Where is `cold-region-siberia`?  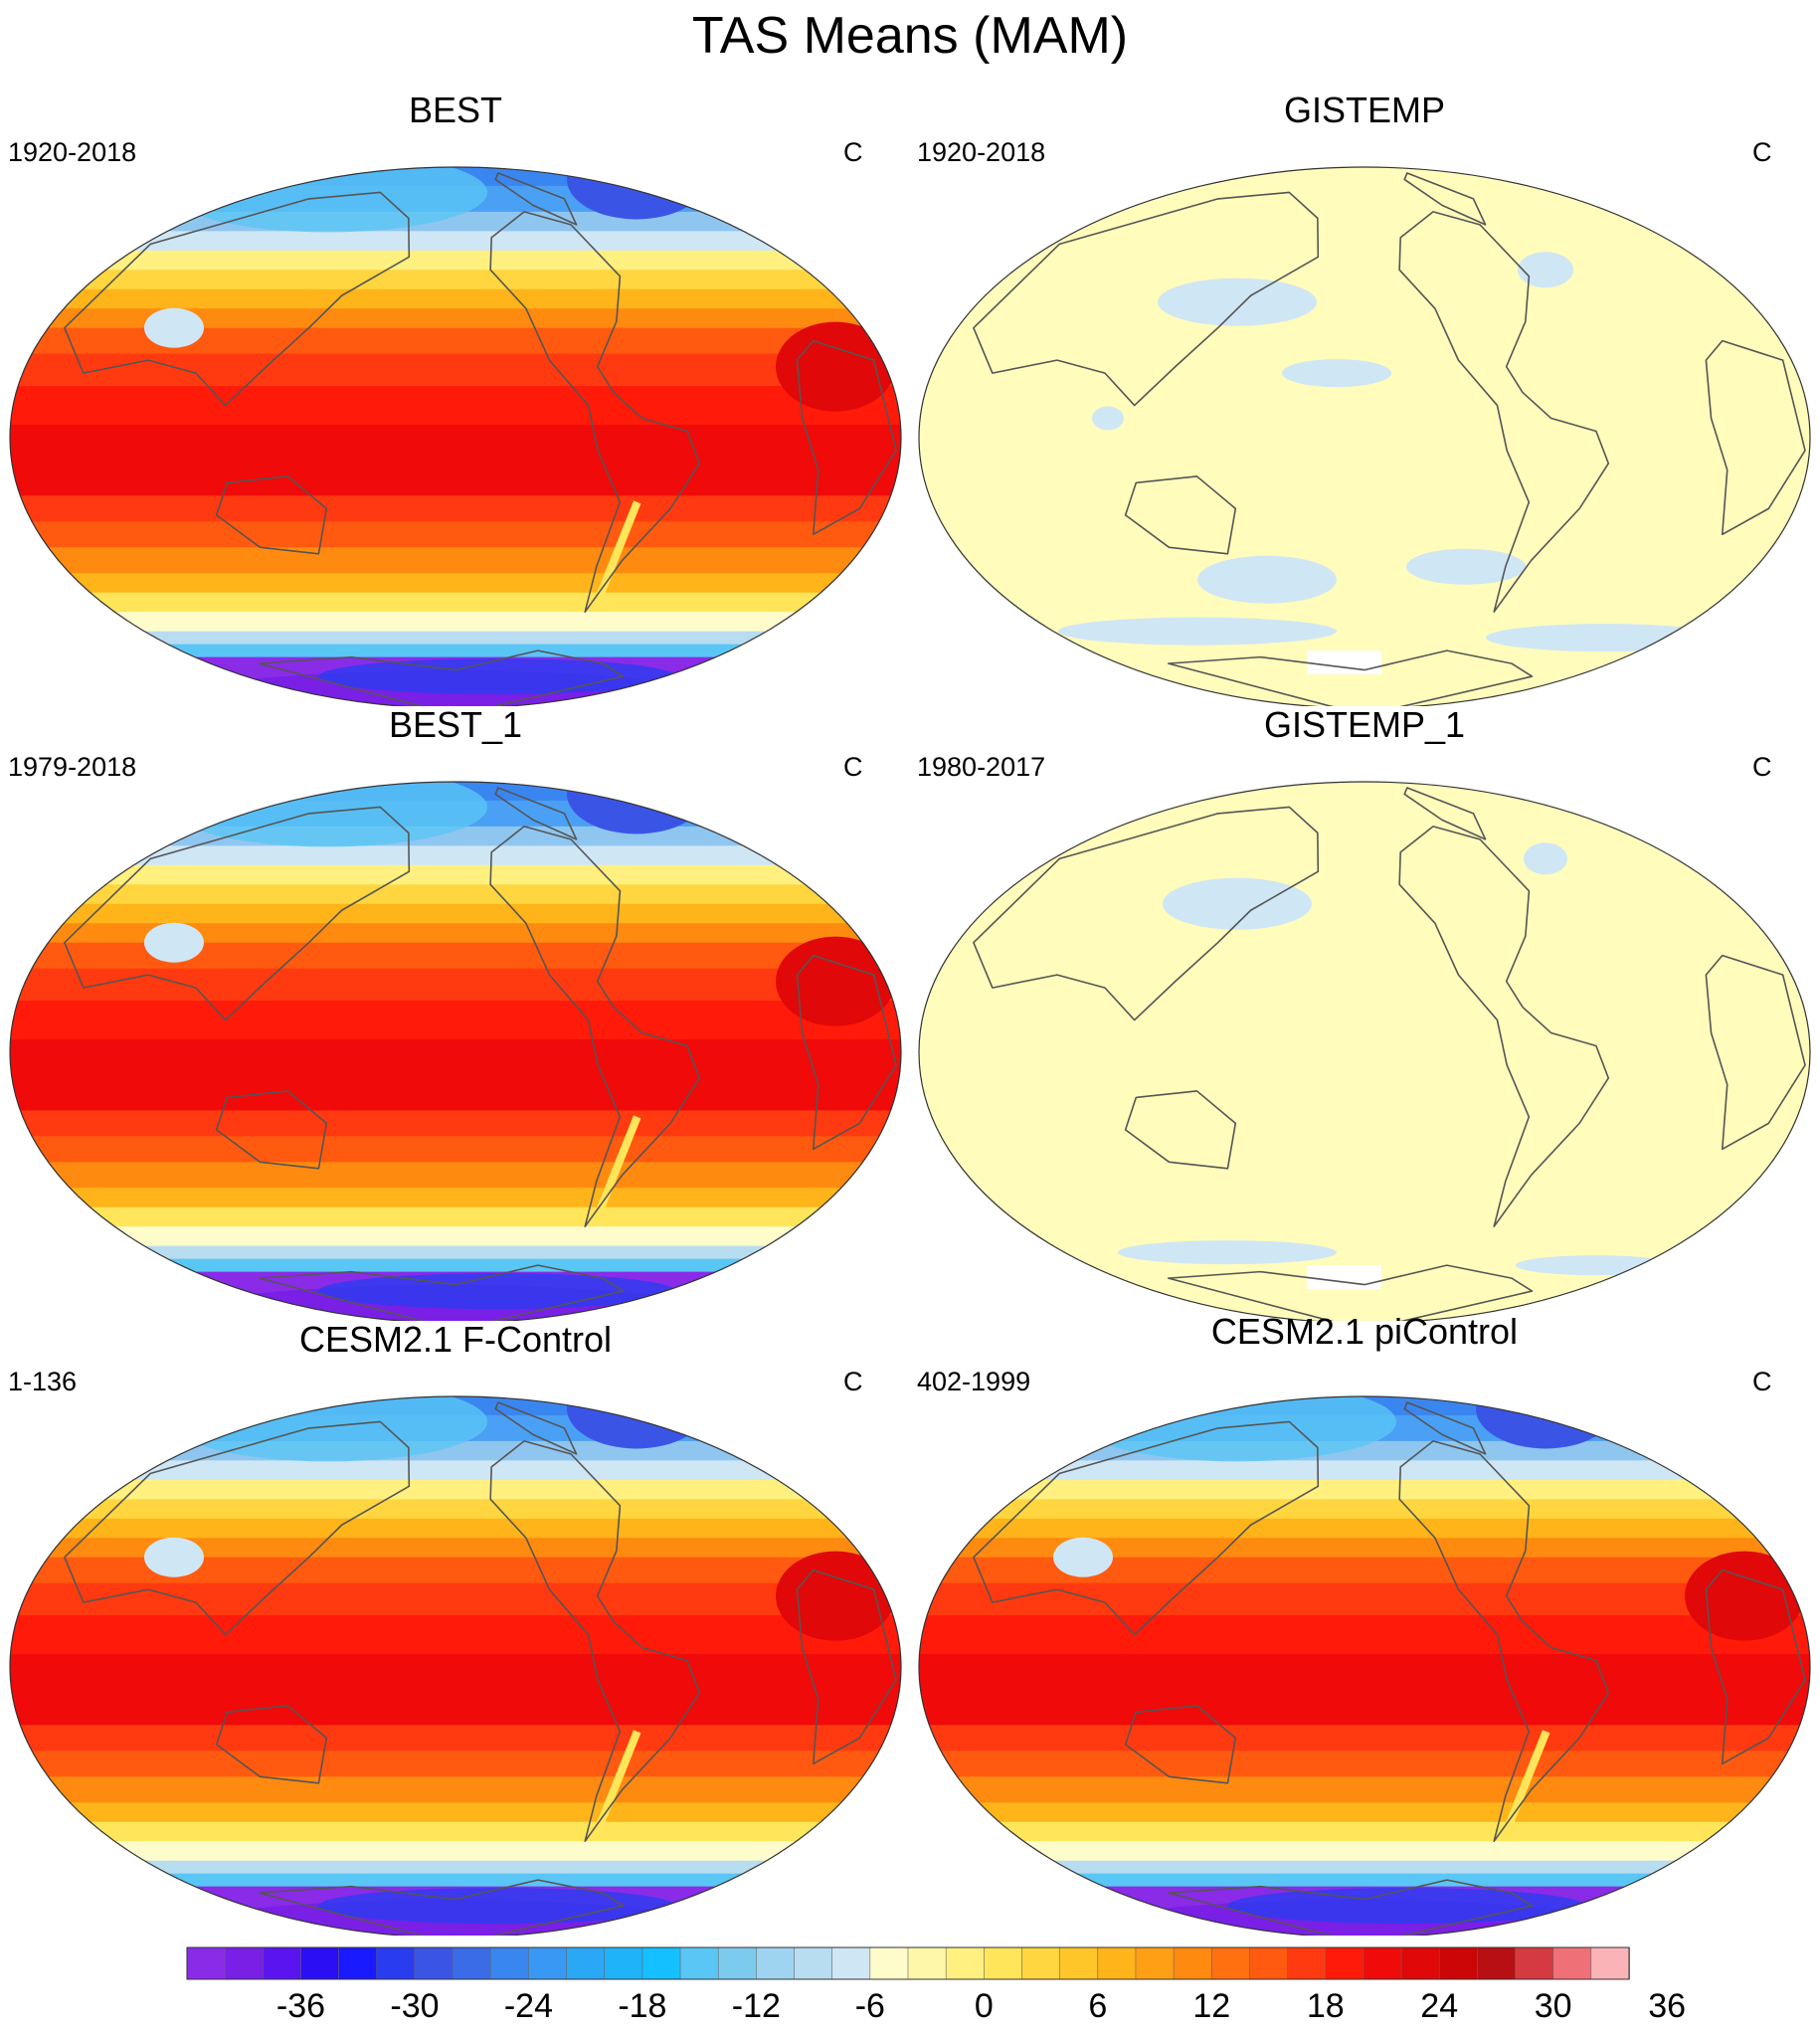
cold-region-siberia is located at coordinates (1237, 1429).